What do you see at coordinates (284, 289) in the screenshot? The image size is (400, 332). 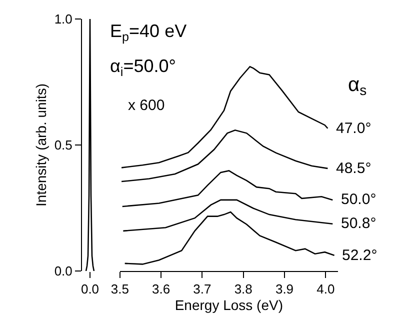 I see `x-tick-label: 3.9` at bounding box center [284, 289].